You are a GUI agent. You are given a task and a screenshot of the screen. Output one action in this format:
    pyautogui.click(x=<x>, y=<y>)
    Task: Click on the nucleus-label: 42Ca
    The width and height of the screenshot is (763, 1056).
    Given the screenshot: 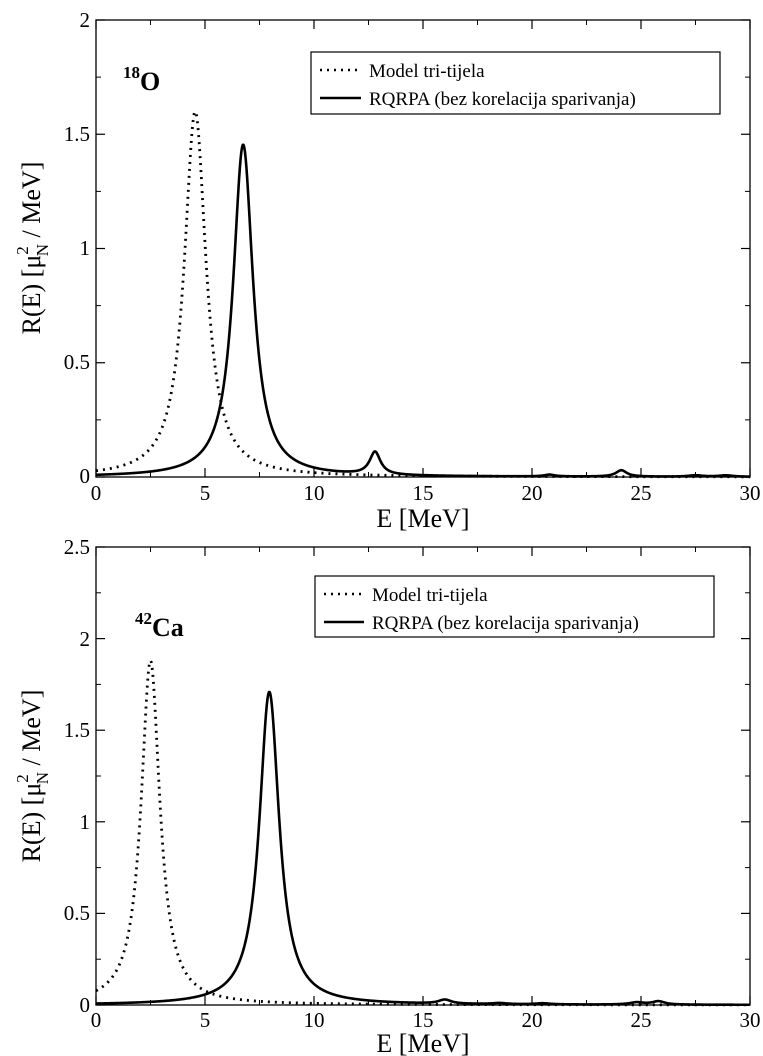 What is the action you would take?
    pyautogui.click(x=159, y=625)
    